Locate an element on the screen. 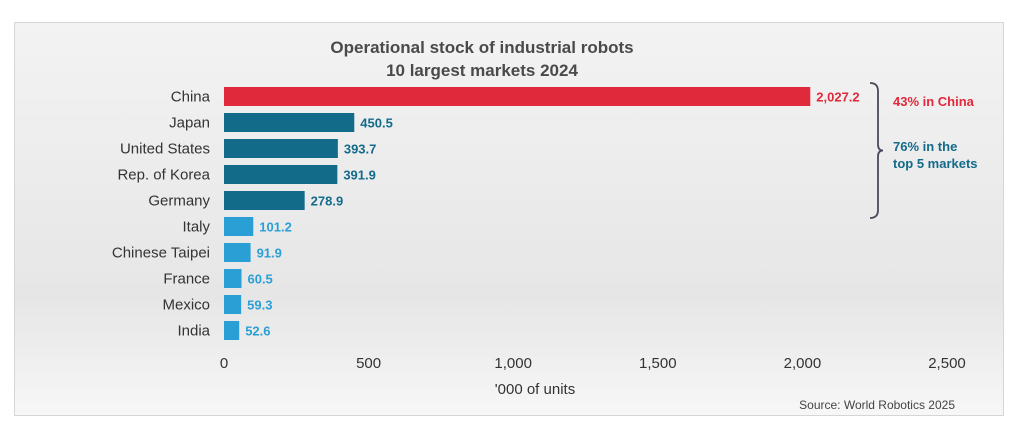  annotation-top5-share: top 5 markets is located at coordinates (935, 163).